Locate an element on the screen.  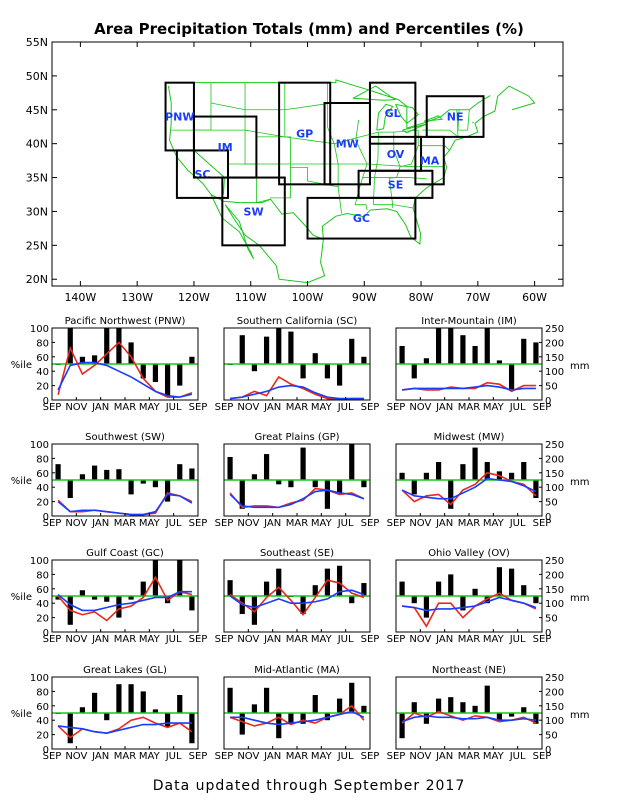
pct-tick-label: 20 is located at coordinates (42, 619).